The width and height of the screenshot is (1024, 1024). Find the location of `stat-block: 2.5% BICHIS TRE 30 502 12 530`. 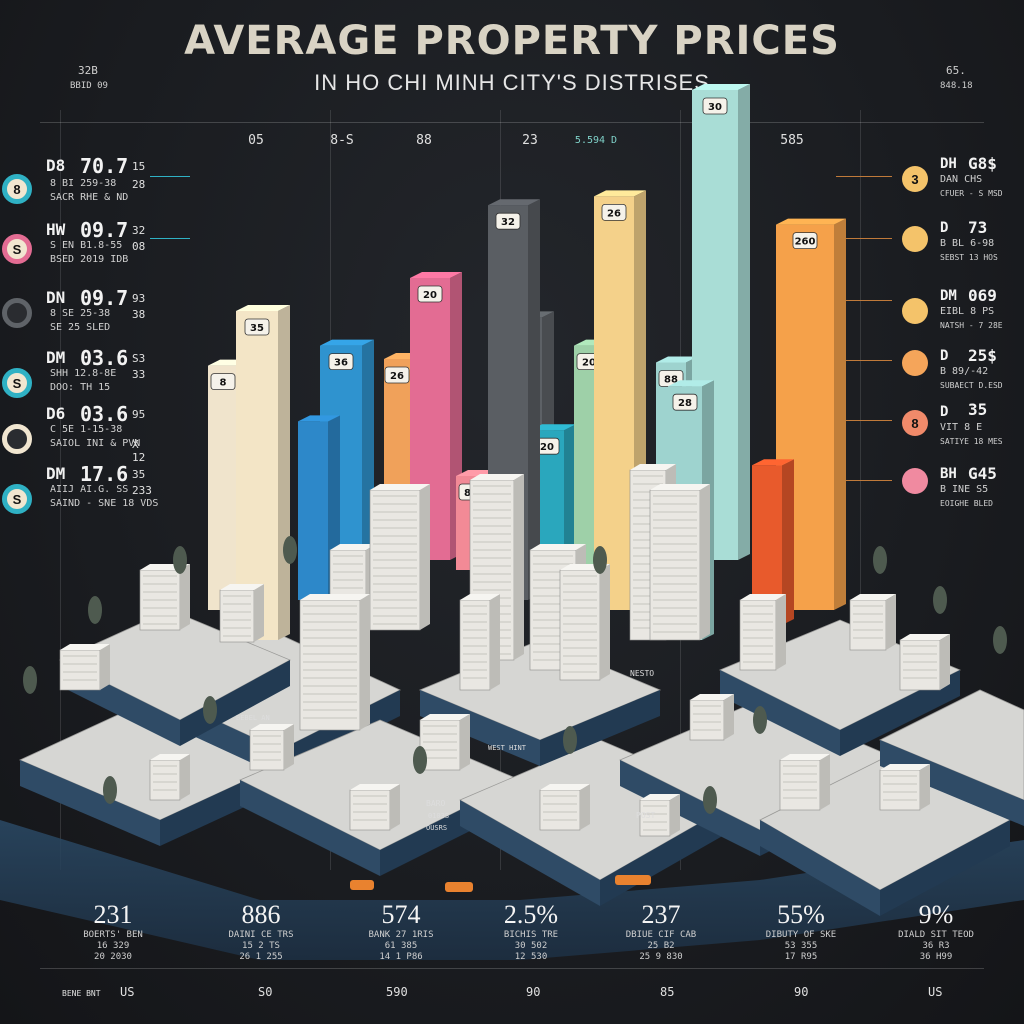

stat-block: 2.5% BICHIS TRE 30 502 12 530 is located at coordinates (531, 931).